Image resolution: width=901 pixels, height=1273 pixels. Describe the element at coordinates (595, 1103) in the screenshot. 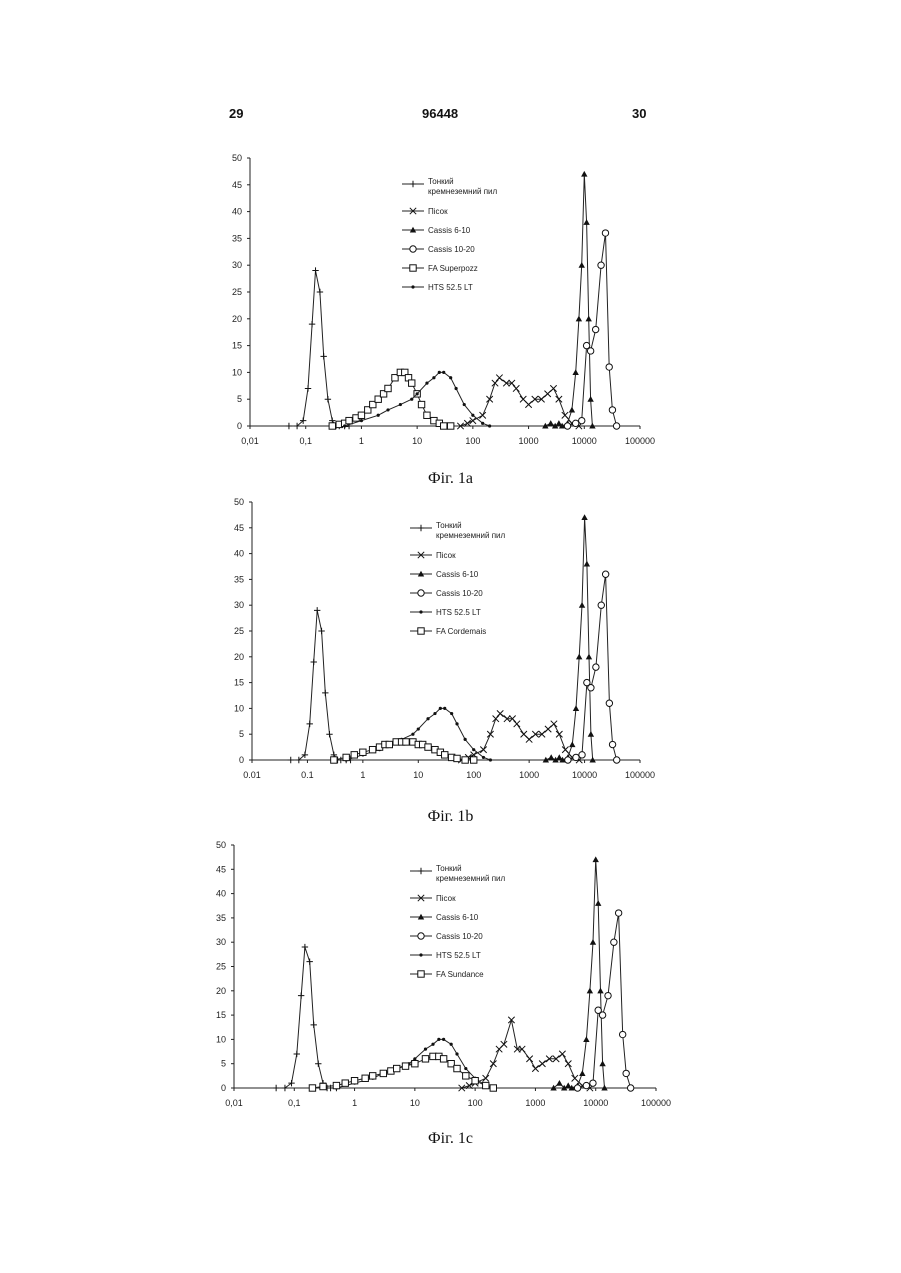

I see `x-tick-label: 10000` at that location.